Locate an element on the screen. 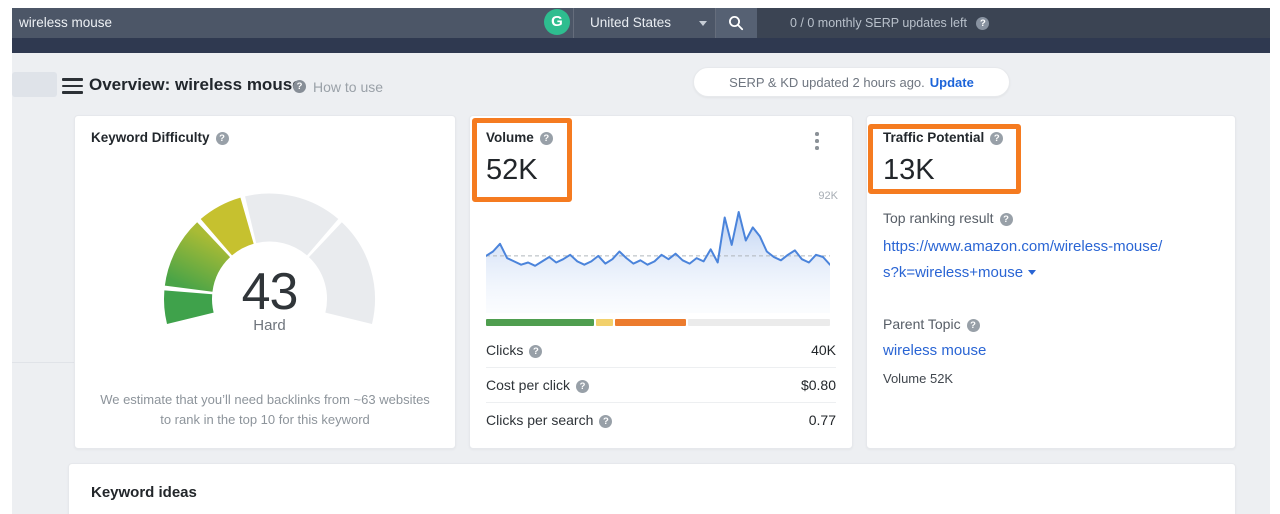 The image size is (1280, 514). clicks-bar-segment-orange is located at coordinates (651, 322).